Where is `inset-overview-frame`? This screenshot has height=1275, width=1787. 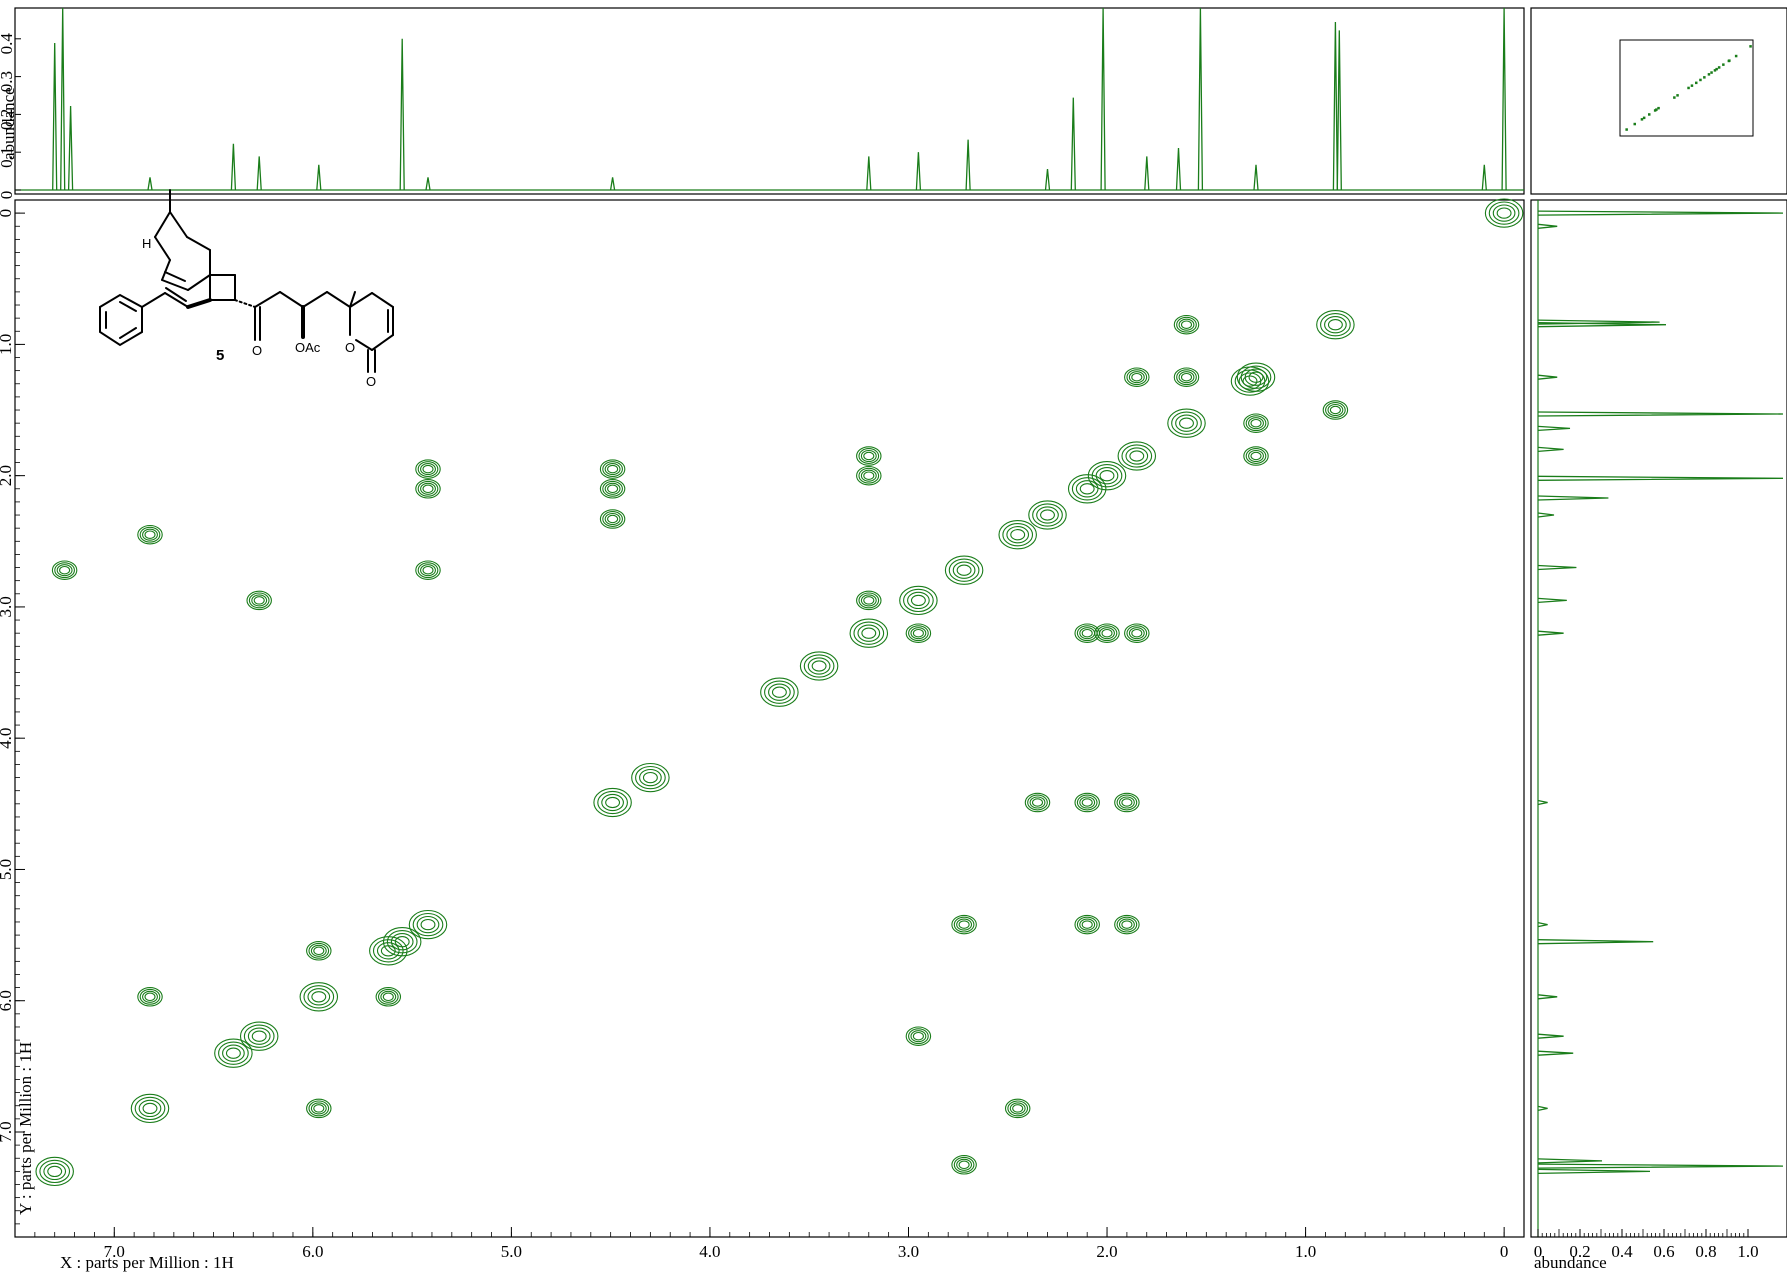
inset-overview-frame is located at coordinates (1658, 101).